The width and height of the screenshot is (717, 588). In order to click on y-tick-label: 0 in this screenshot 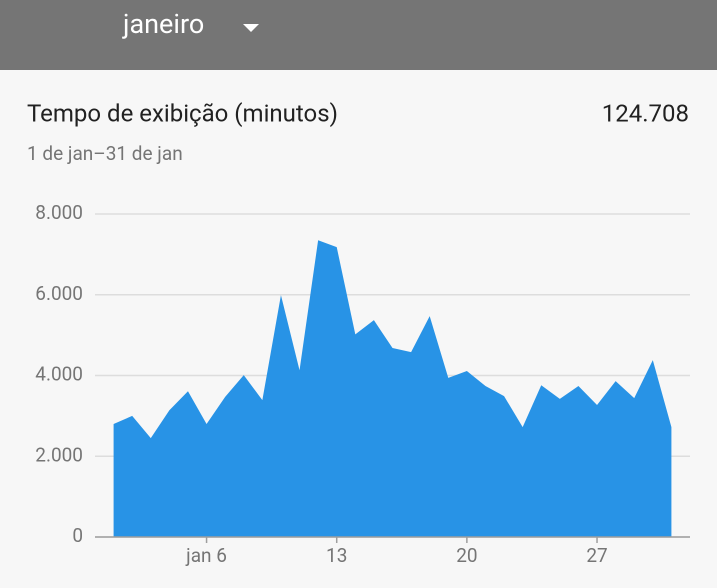, I will do `click(77, 535)`.